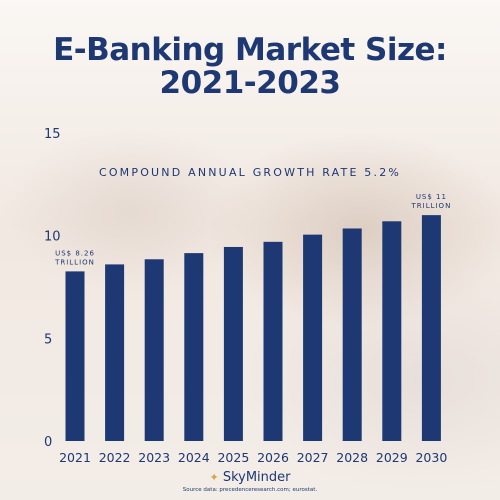 The width and height of the screenshot is (500, 500). I want to click on x-tick-label: 2024, so click(194, 457).